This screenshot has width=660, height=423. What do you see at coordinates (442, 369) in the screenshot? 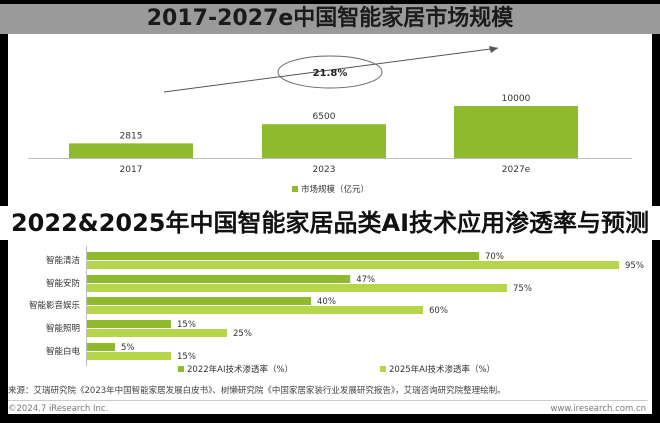
I see `legend-label-2025: 2025年AI技术渗透率（%）` at bounding box center [442, 369].